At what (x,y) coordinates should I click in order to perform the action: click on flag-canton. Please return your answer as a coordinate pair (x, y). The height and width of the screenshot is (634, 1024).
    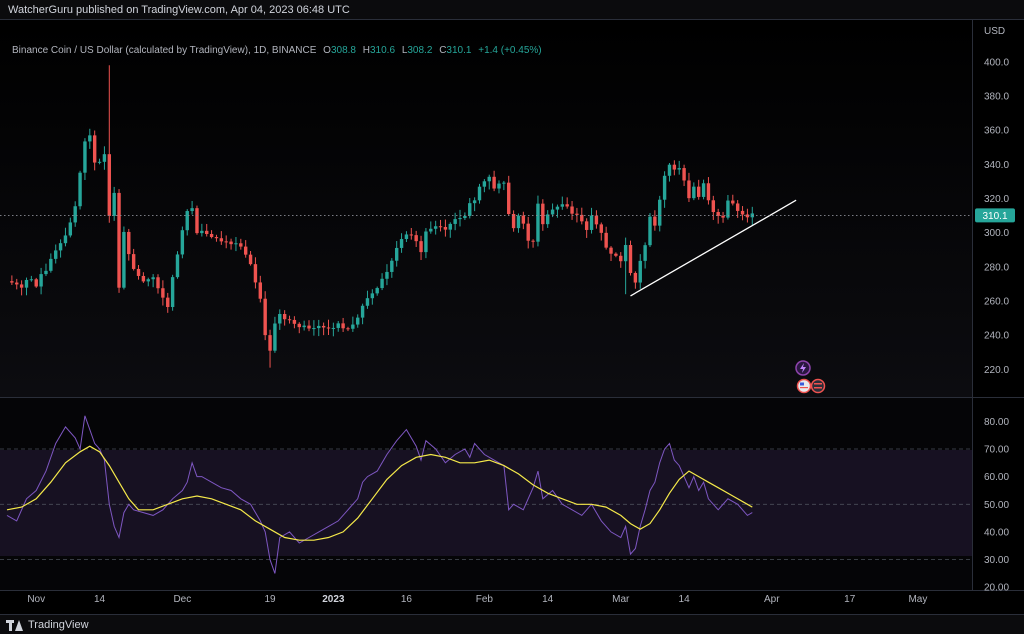
    Looking at the image, I should click on (802, 384).